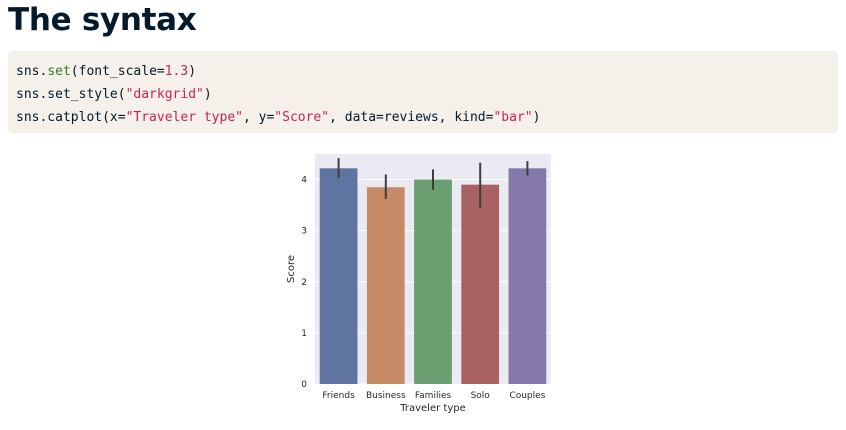  Describe the element at coordinates (386, 396) in the screenshot. I see `x-tick-label: Business` at that location.